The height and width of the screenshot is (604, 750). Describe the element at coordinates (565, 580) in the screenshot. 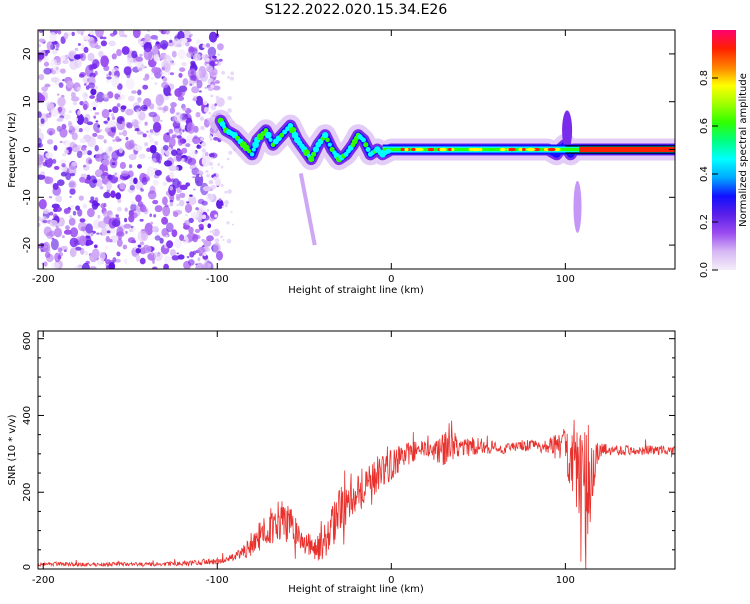

I see `x-tick-label: 100` at that location.